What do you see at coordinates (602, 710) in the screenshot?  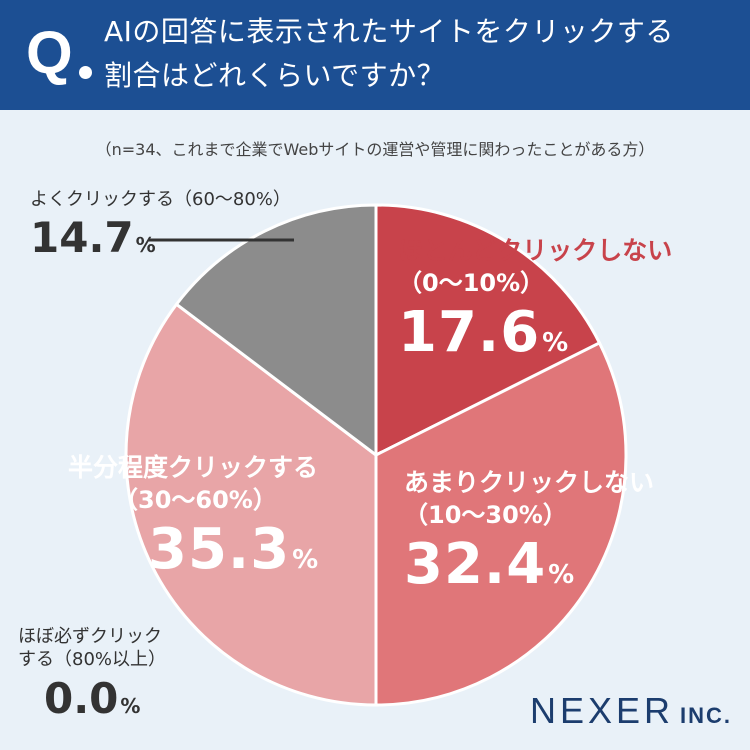 I see `logo-main: NEXER` at bounding box center [602, 710].